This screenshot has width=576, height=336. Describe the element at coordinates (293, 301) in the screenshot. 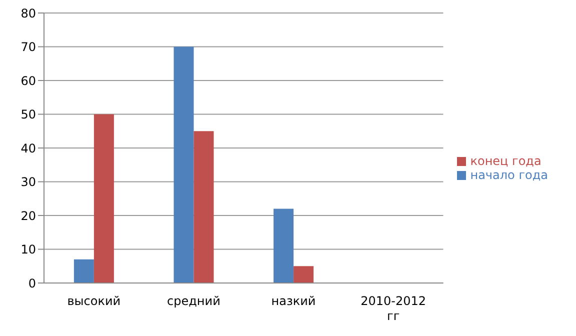

I see `x-tick-label: назкий` at that location.